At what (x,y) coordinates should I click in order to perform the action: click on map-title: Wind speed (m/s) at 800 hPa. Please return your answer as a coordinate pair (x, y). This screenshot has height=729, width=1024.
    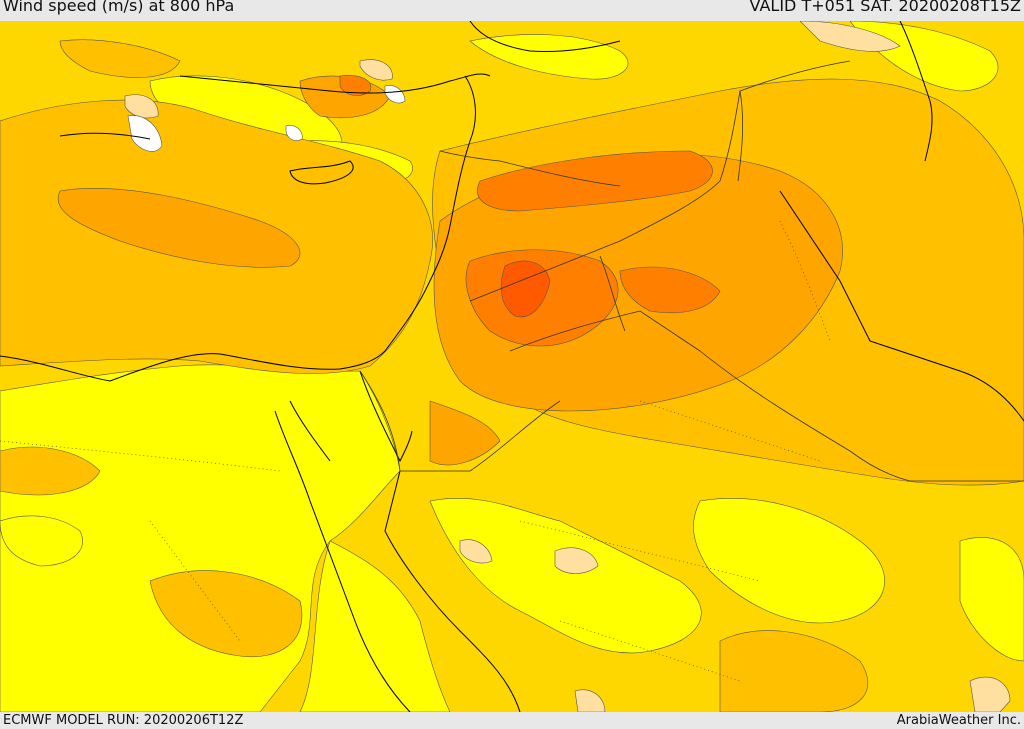
    Looking at the image, I should click on (119, 7).